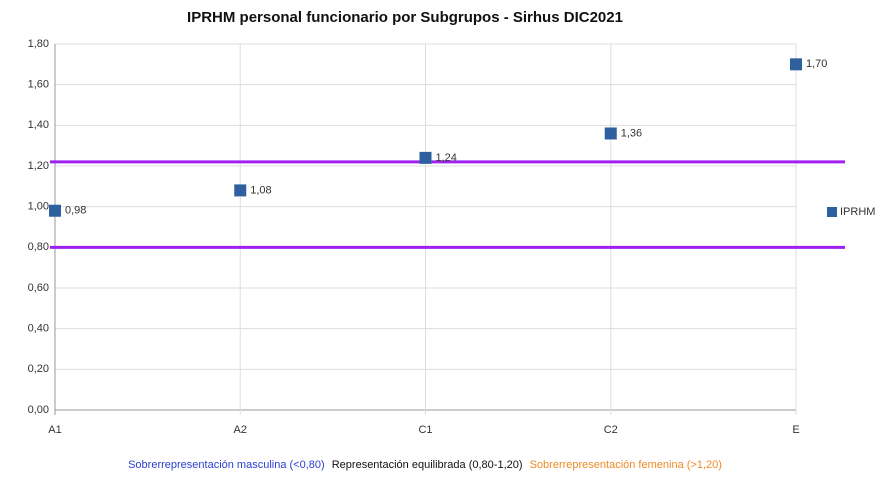  What do you see at coordinates (446, 158) in the screenshot?
I see `data-label: 1,24` at bounding box center [446, 158].